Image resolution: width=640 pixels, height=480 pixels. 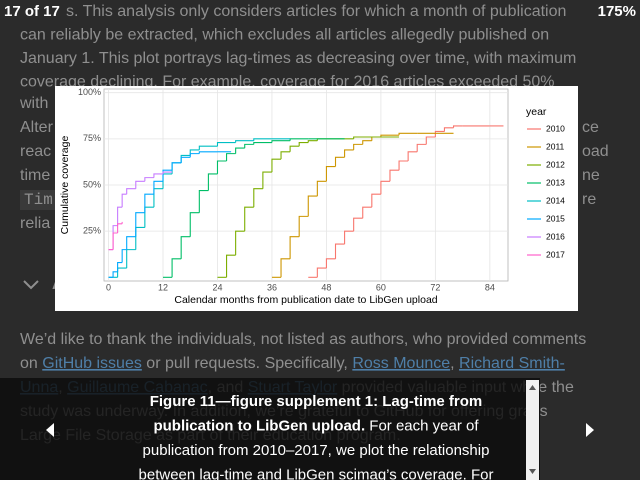 What do you see at coordinates (617, 11) in the screenshot?
I see `zoom-level: 175%` at bounding box center [617, 11].